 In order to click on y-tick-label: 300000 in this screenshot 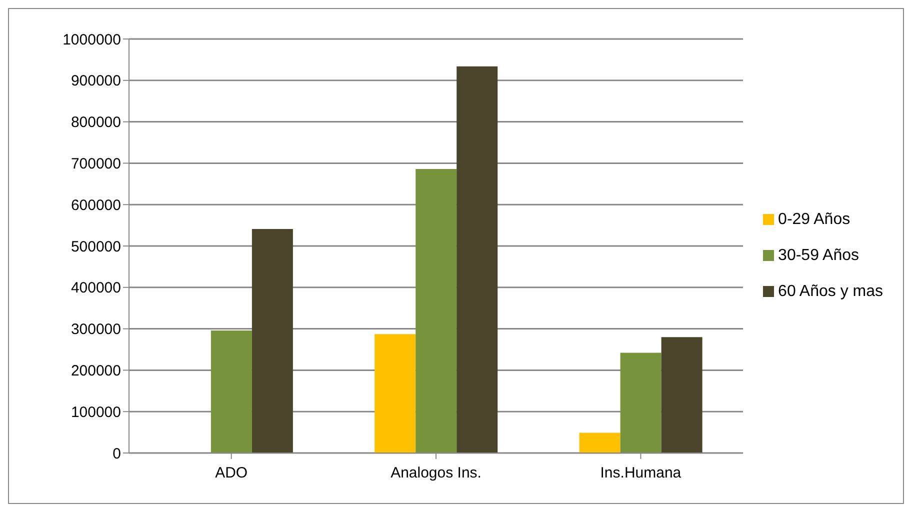, I will do `click(95, 329)`.